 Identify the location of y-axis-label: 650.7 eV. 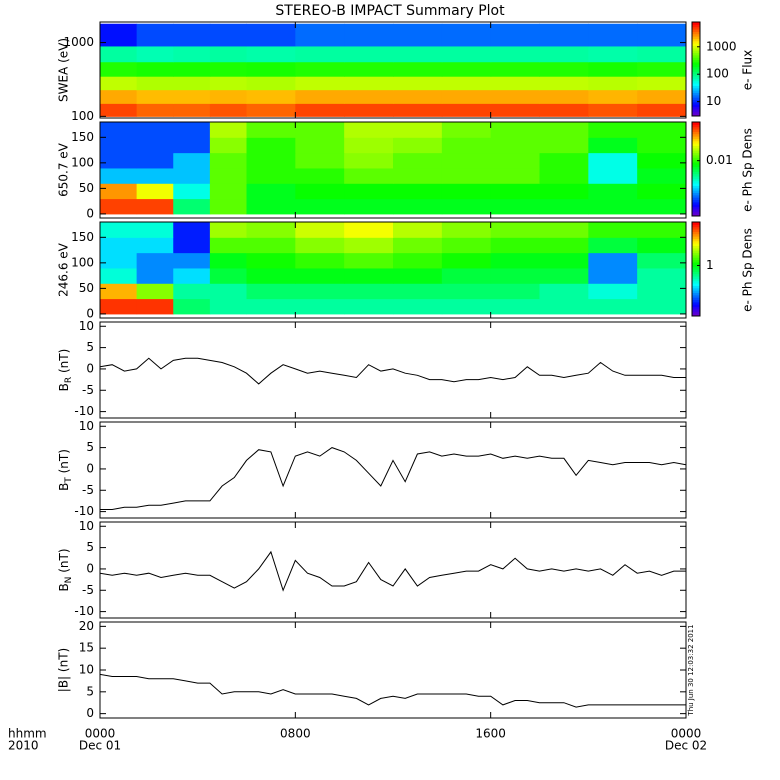
(64, 169).